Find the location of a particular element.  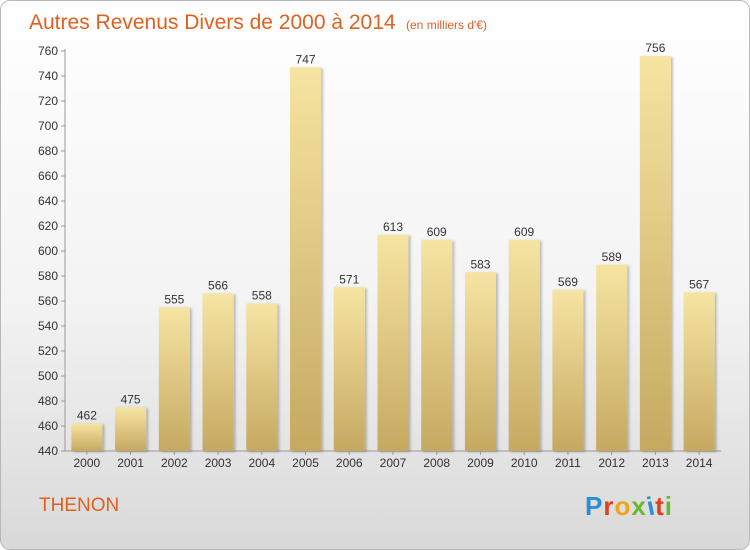

x-tick-label-2010: 2010 is located at coordinates (524, 463).